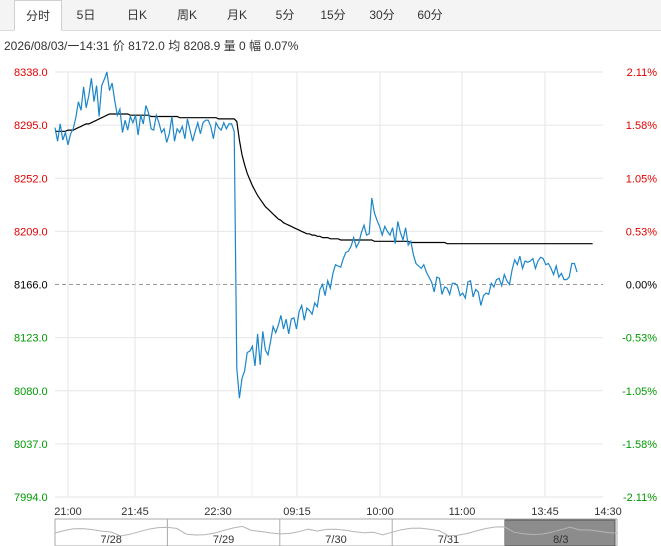 The image size is (661, 546). What do you see at coordinates (31, 73) in the screenshot?
I see `y-tick-label: 8338.0` at bounding box center [31, 73].